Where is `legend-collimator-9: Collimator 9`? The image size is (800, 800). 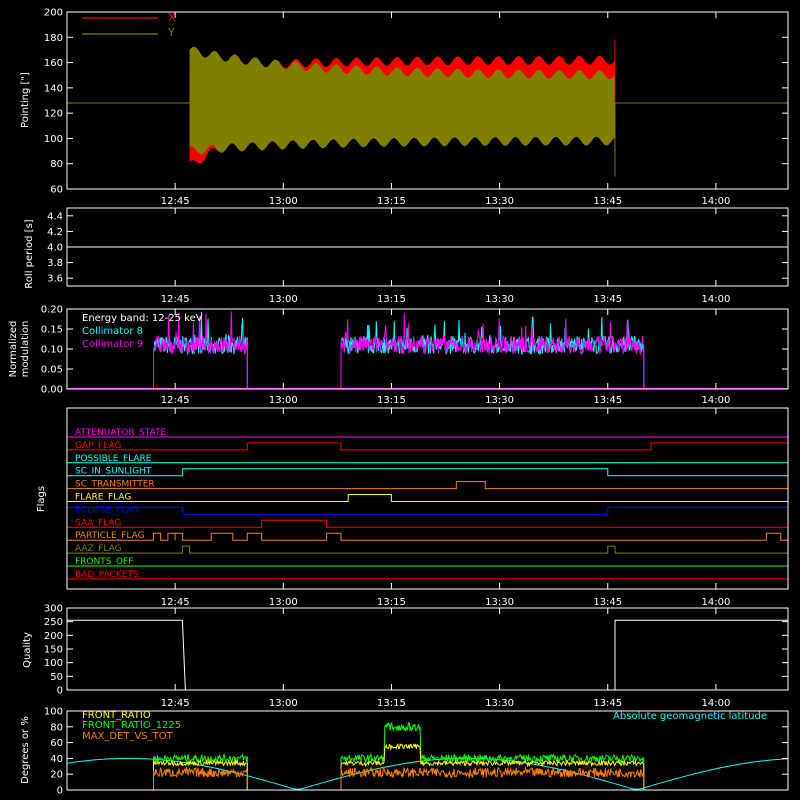
legend-collimator-9: Collimator 9 is located at coordinates (112, 344).